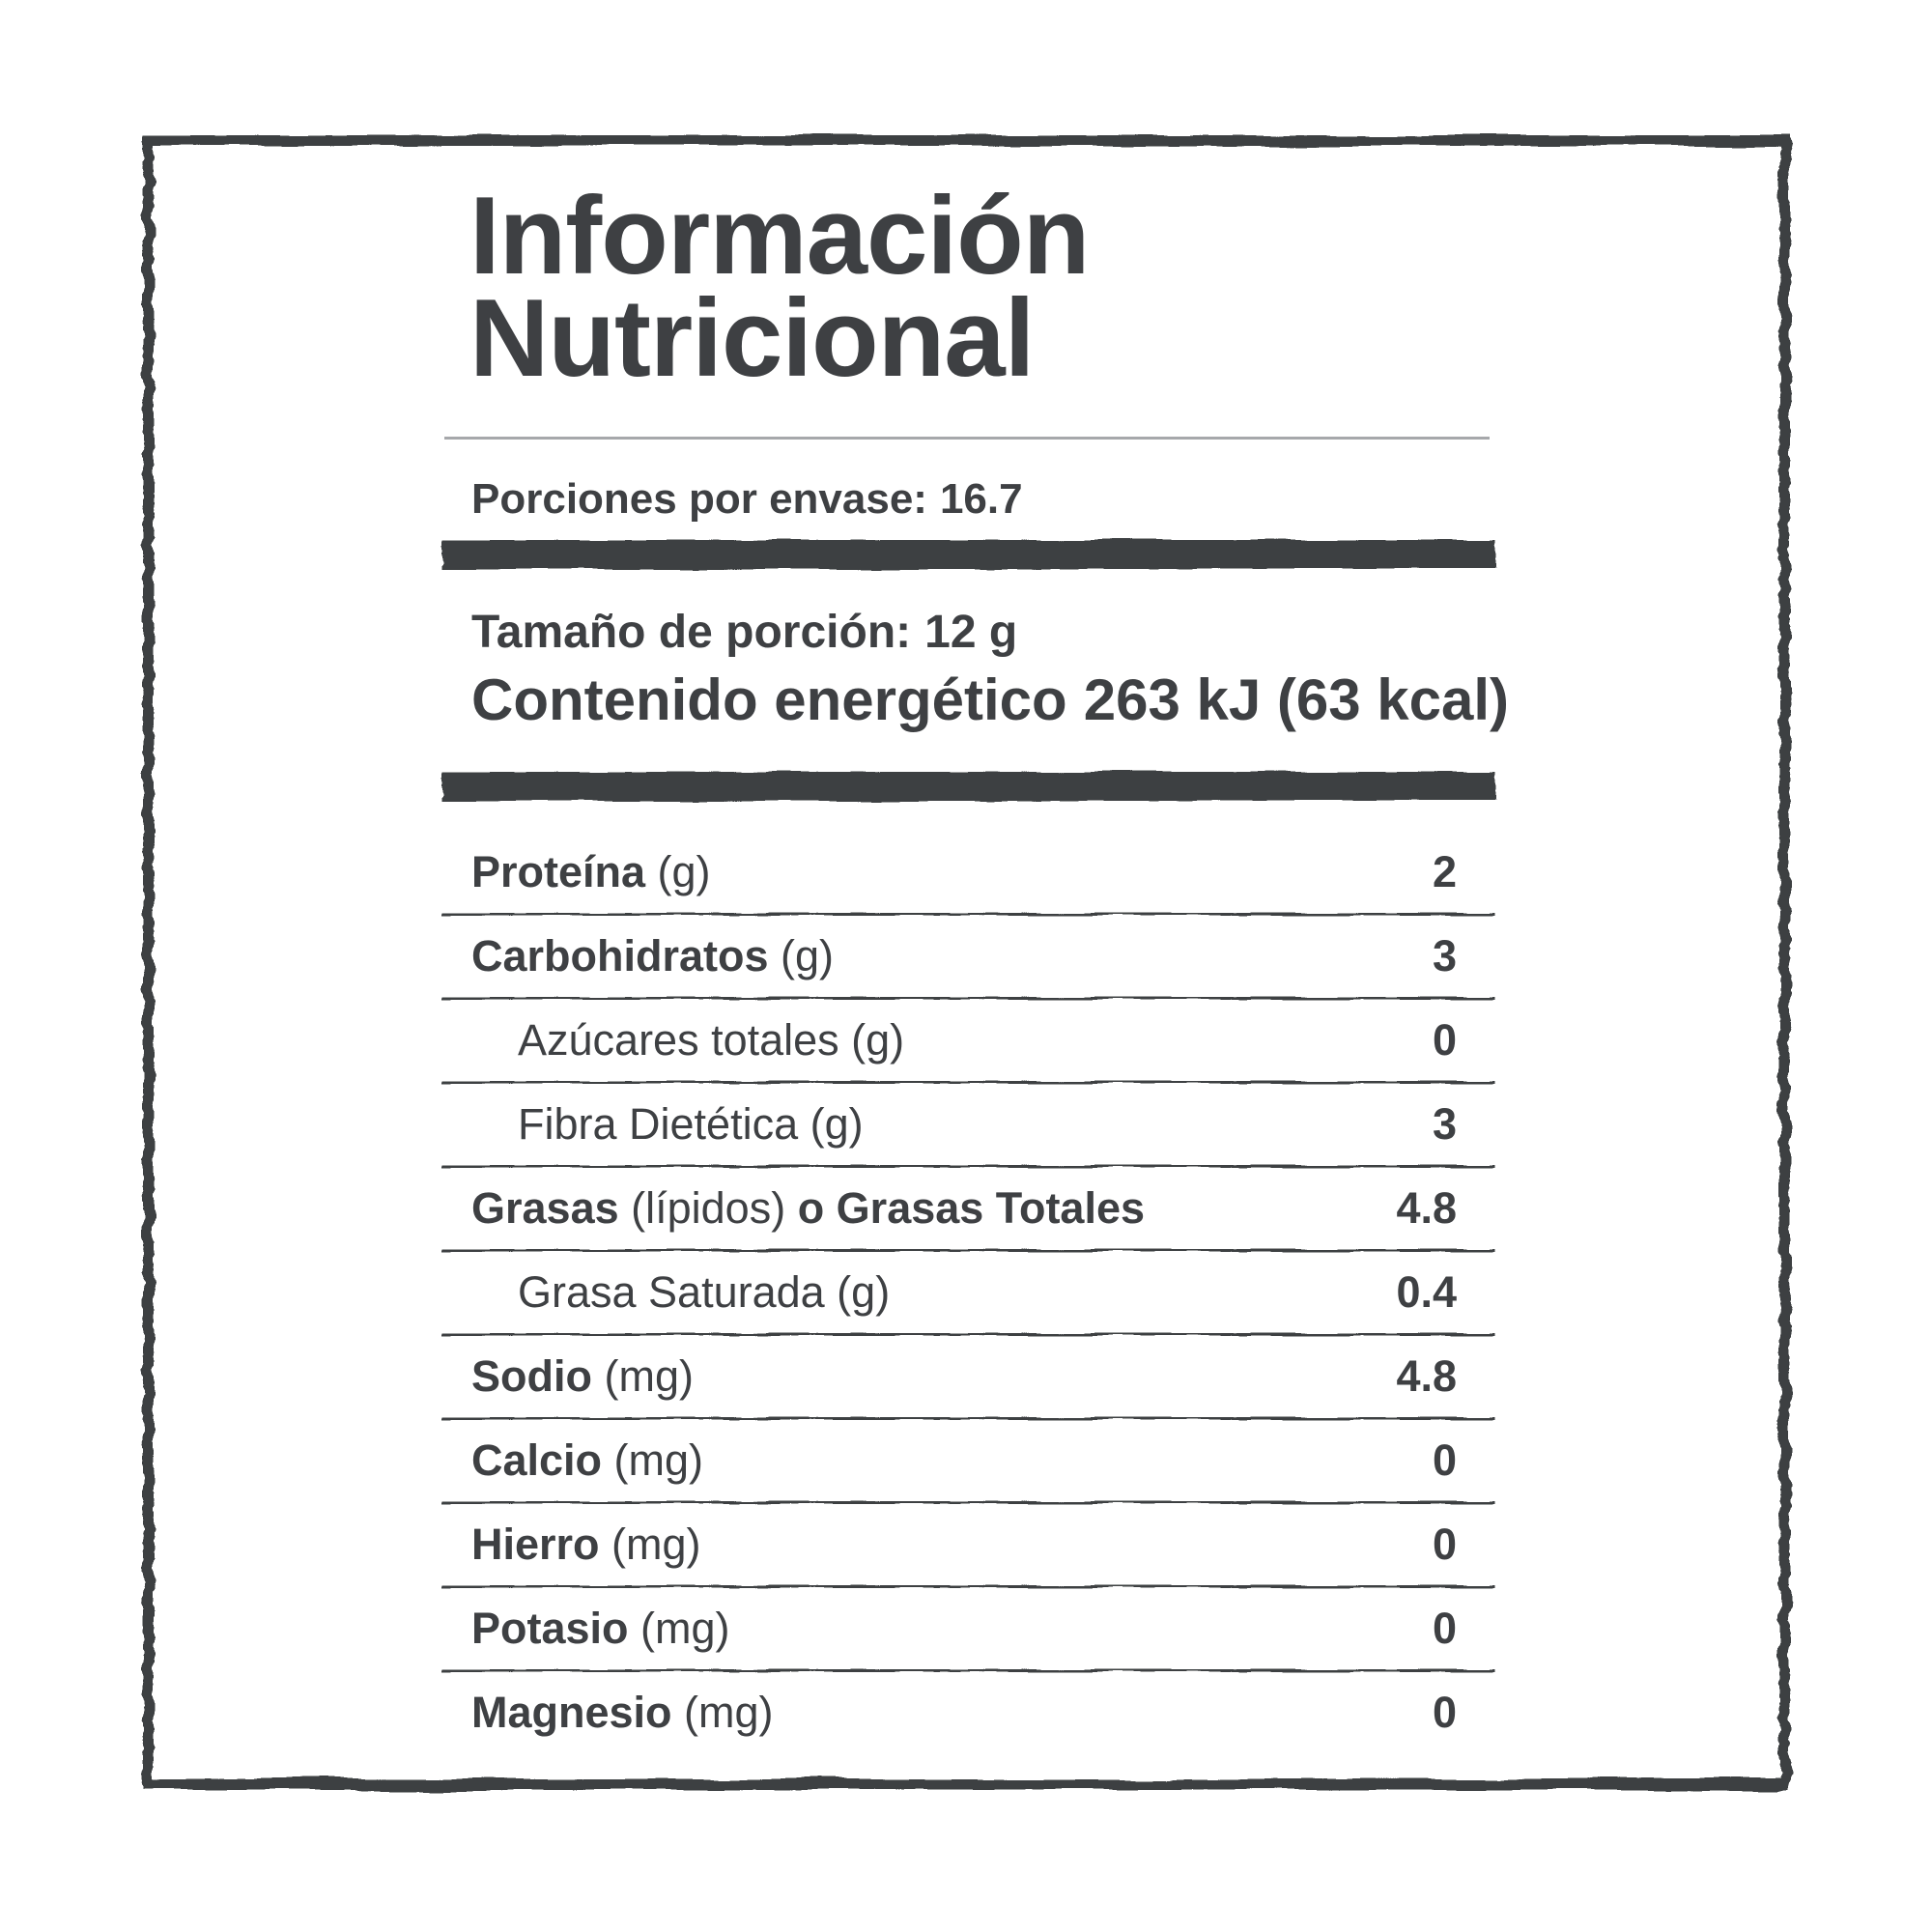  What do you see at coordinates (971, 1208) in the screenshot?
I see `nutrient-name-bold-2: o Grasas Totales` at bounding box center [971, 1208].